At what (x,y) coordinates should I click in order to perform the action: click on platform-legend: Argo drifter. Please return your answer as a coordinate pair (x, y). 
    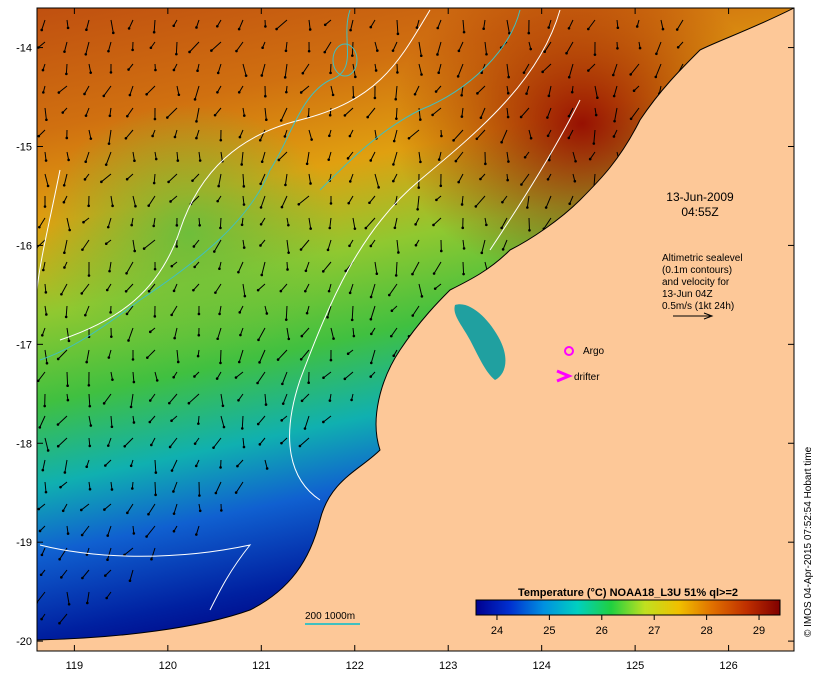
    Looking at the image, I should click on (580, 364).